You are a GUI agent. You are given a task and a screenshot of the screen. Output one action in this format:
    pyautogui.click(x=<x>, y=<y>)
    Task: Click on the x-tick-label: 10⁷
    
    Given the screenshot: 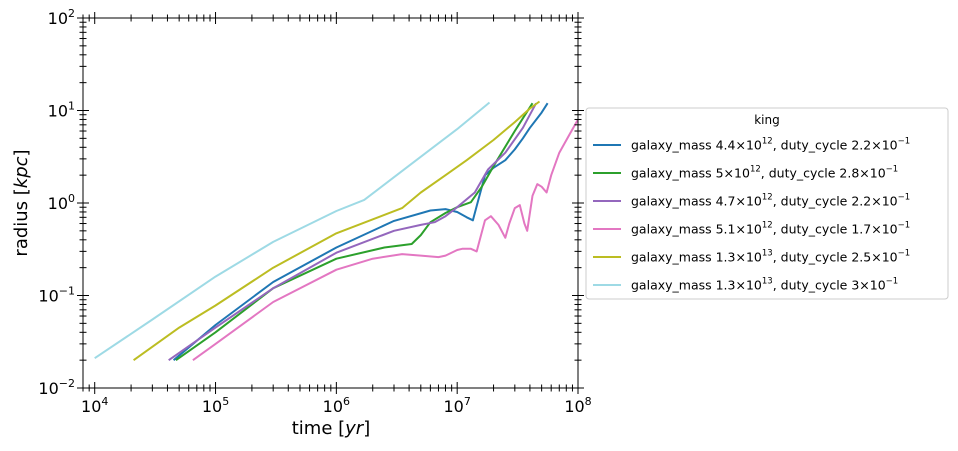 What is the action you would take?
    pyautogui.click(x=456, y=405)
    